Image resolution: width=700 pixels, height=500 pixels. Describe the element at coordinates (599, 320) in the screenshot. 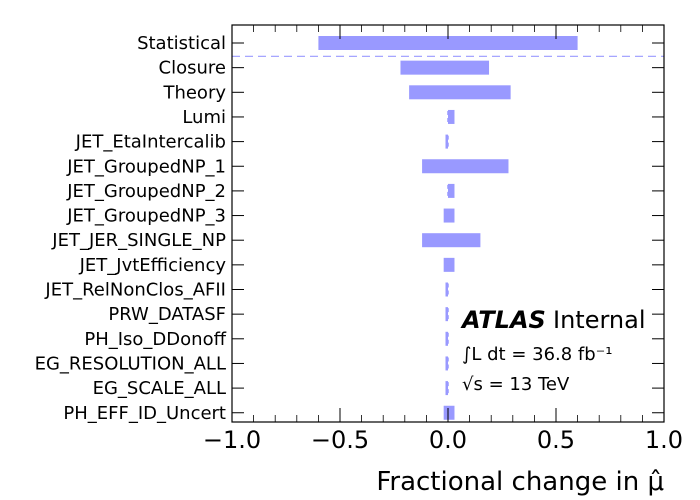

I see `internal-text: Internal` at that location.